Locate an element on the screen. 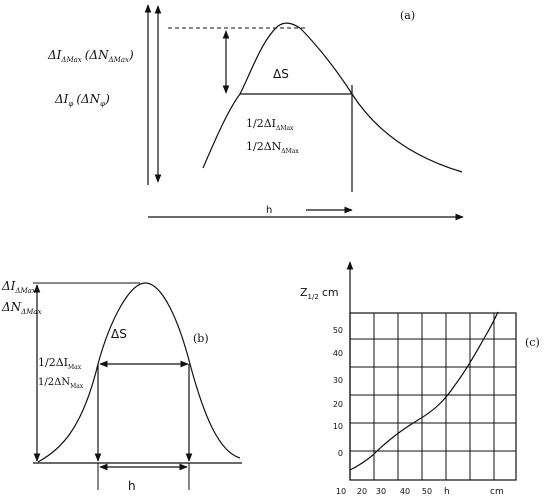 Image resolution: width=556 pixels, height=496 pixels. panel-b-ylabel-n: ΔNΔMax is located at coordinates (21, 308).